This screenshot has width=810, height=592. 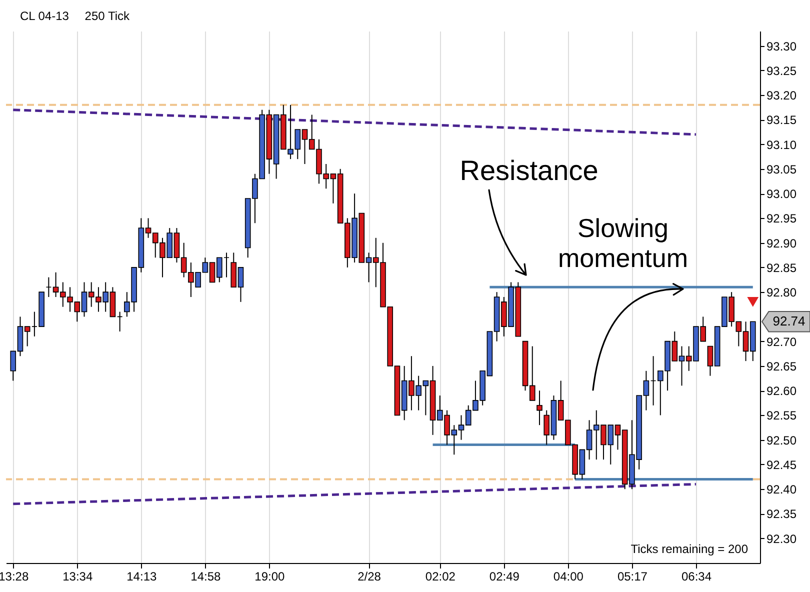 What do you see at coordinates (781, 194) in the screenshot?
I see `y-tick-label: 93.00` at bounding box center [781, 194].